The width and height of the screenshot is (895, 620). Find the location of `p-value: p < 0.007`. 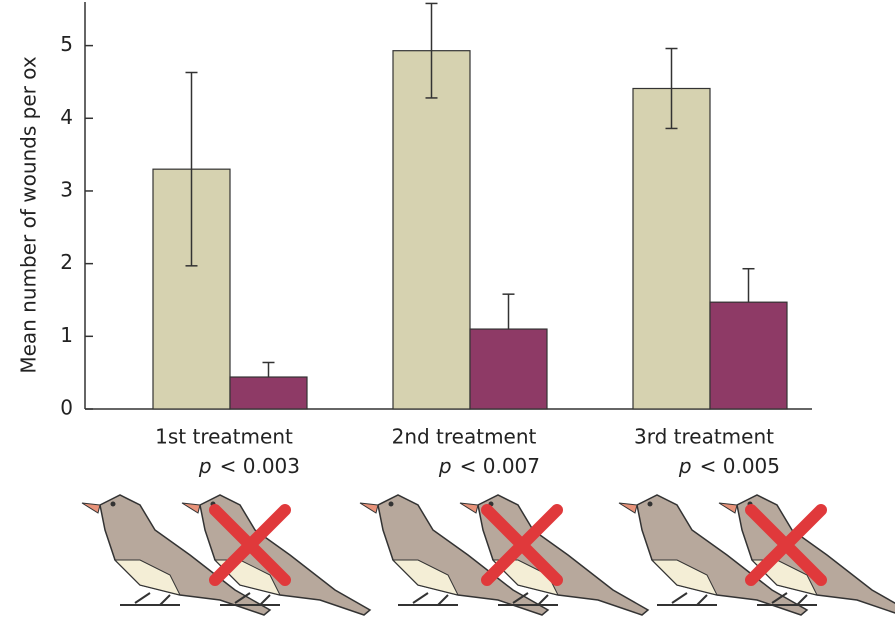

p-value: p < 0.007 is located at coordinates (489, 466).